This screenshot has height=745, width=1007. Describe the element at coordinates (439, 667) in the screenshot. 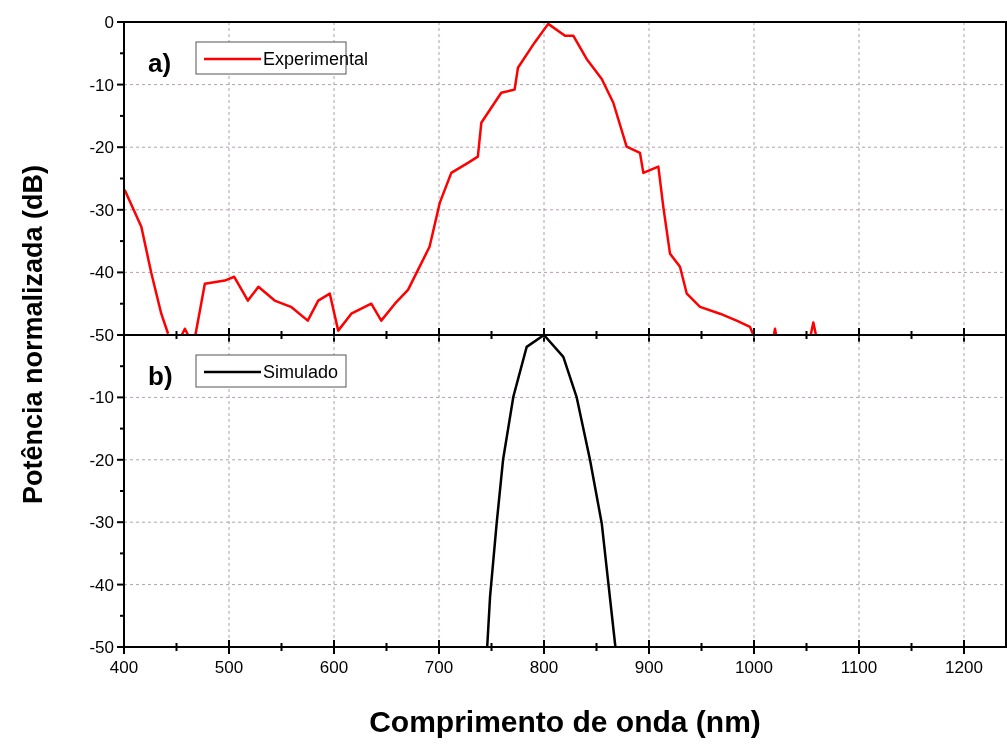

I see `x-tick-label: 700` at that location.